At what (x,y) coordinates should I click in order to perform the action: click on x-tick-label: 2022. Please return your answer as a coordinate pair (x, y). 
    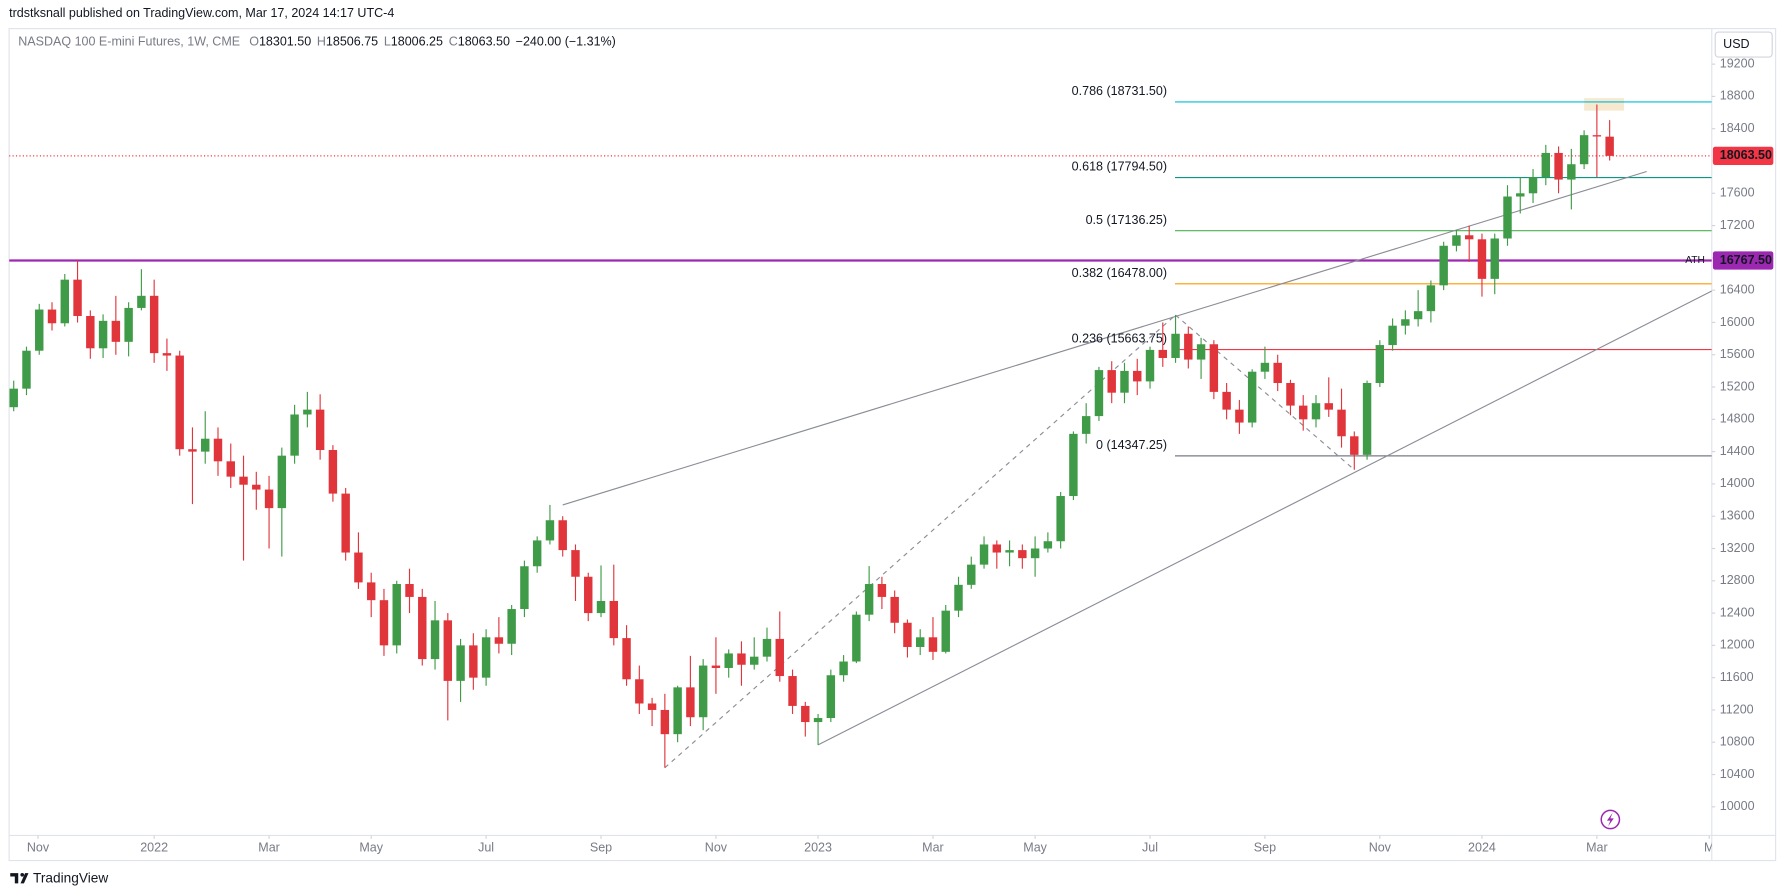
    Looking at the image, I should click on (154, 847).